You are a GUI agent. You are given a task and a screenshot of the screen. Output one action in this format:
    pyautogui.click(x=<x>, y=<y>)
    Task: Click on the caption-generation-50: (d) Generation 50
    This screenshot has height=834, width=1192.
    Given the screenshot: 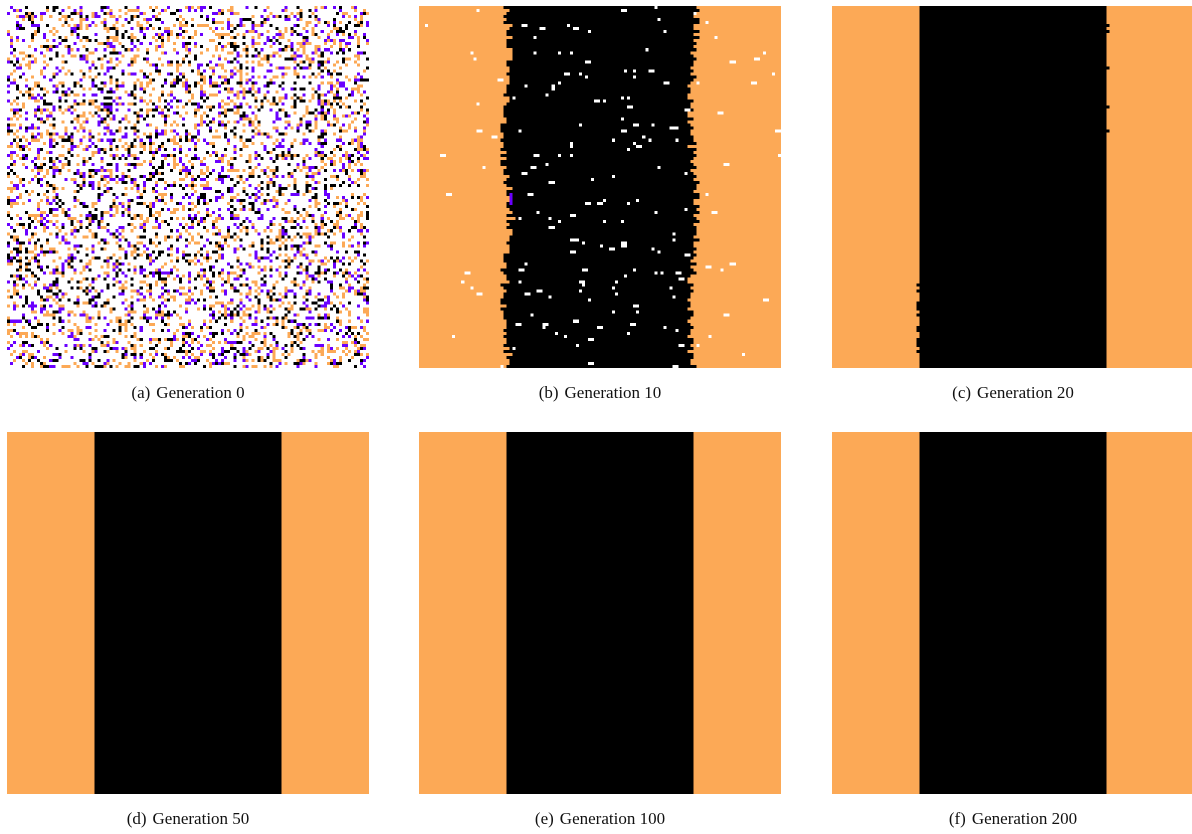 What is the action you would take?
    pyautogui.click(x=188, y=819)
    